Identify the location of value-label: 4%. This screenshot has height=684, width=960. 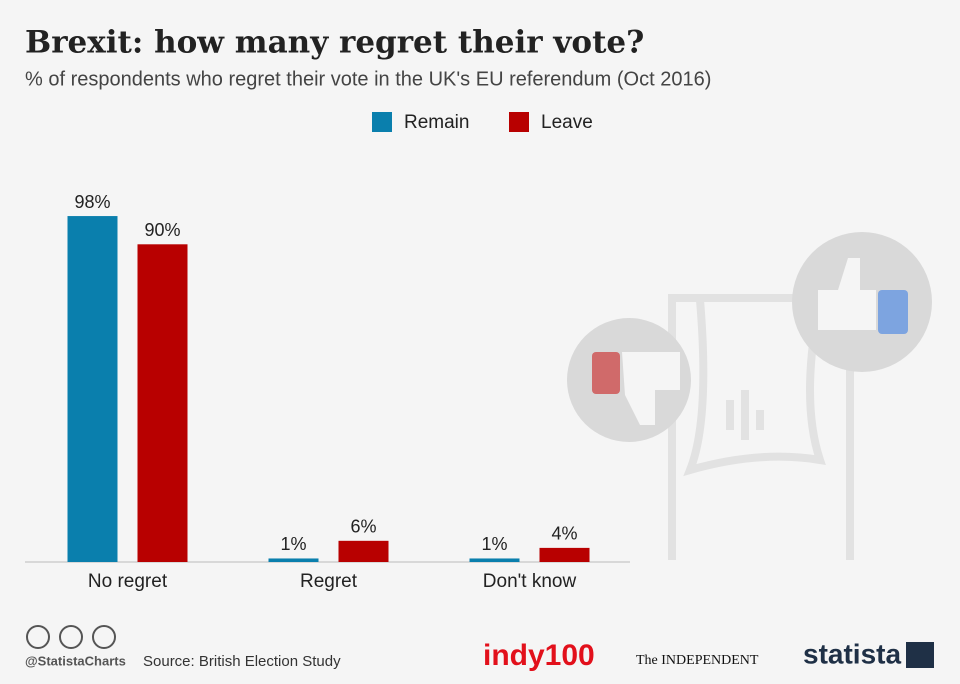
(564, 534).